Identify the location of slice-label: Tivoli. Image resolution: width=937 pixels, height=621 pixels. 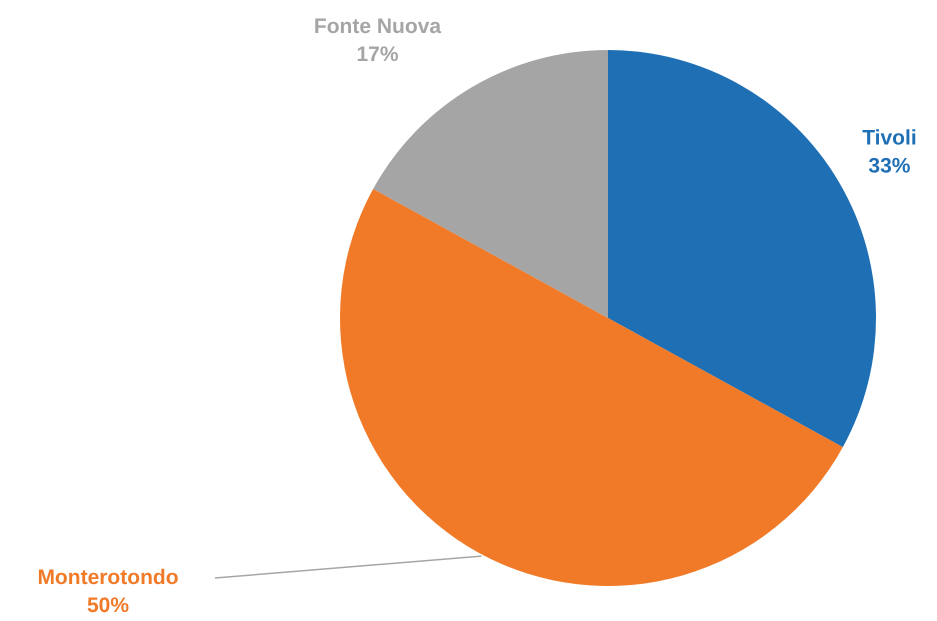
(889, 138).